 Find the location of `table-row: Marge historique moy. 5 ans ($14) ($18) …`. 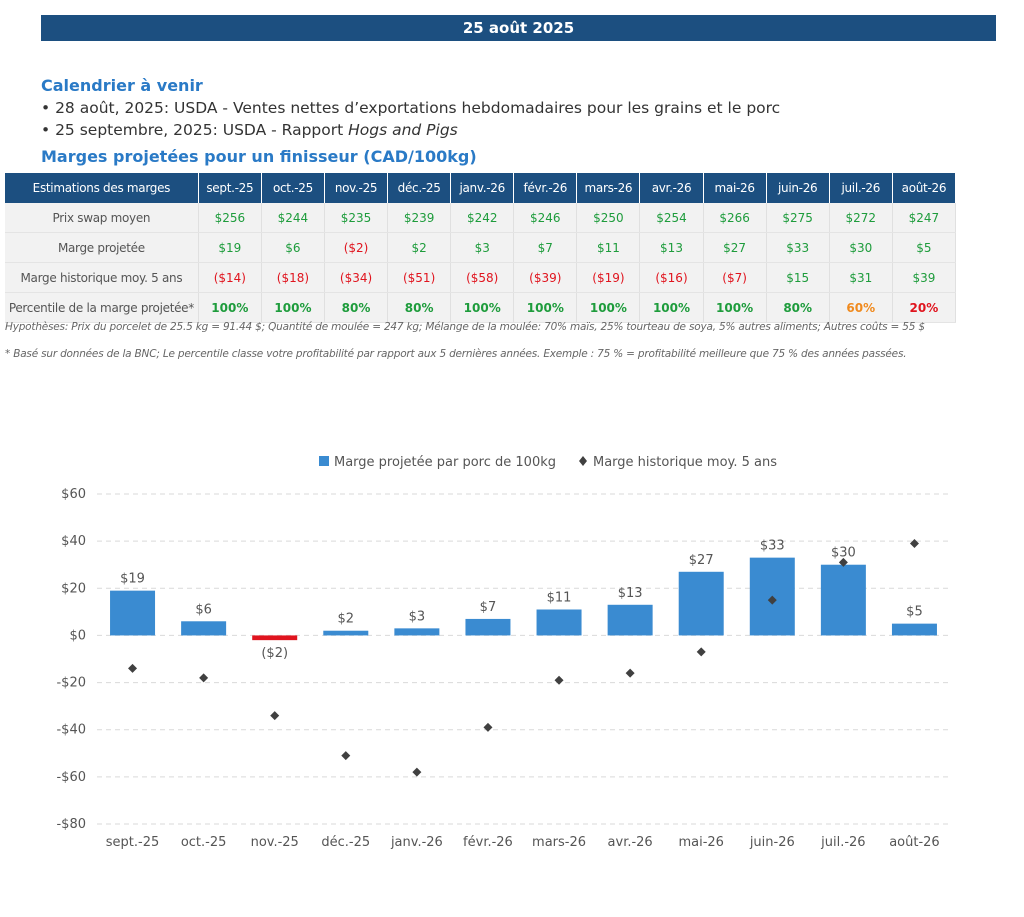

table-row: Marge historique moy. 5 ans ($14) ($18) … is located at coordinates (481, 277).